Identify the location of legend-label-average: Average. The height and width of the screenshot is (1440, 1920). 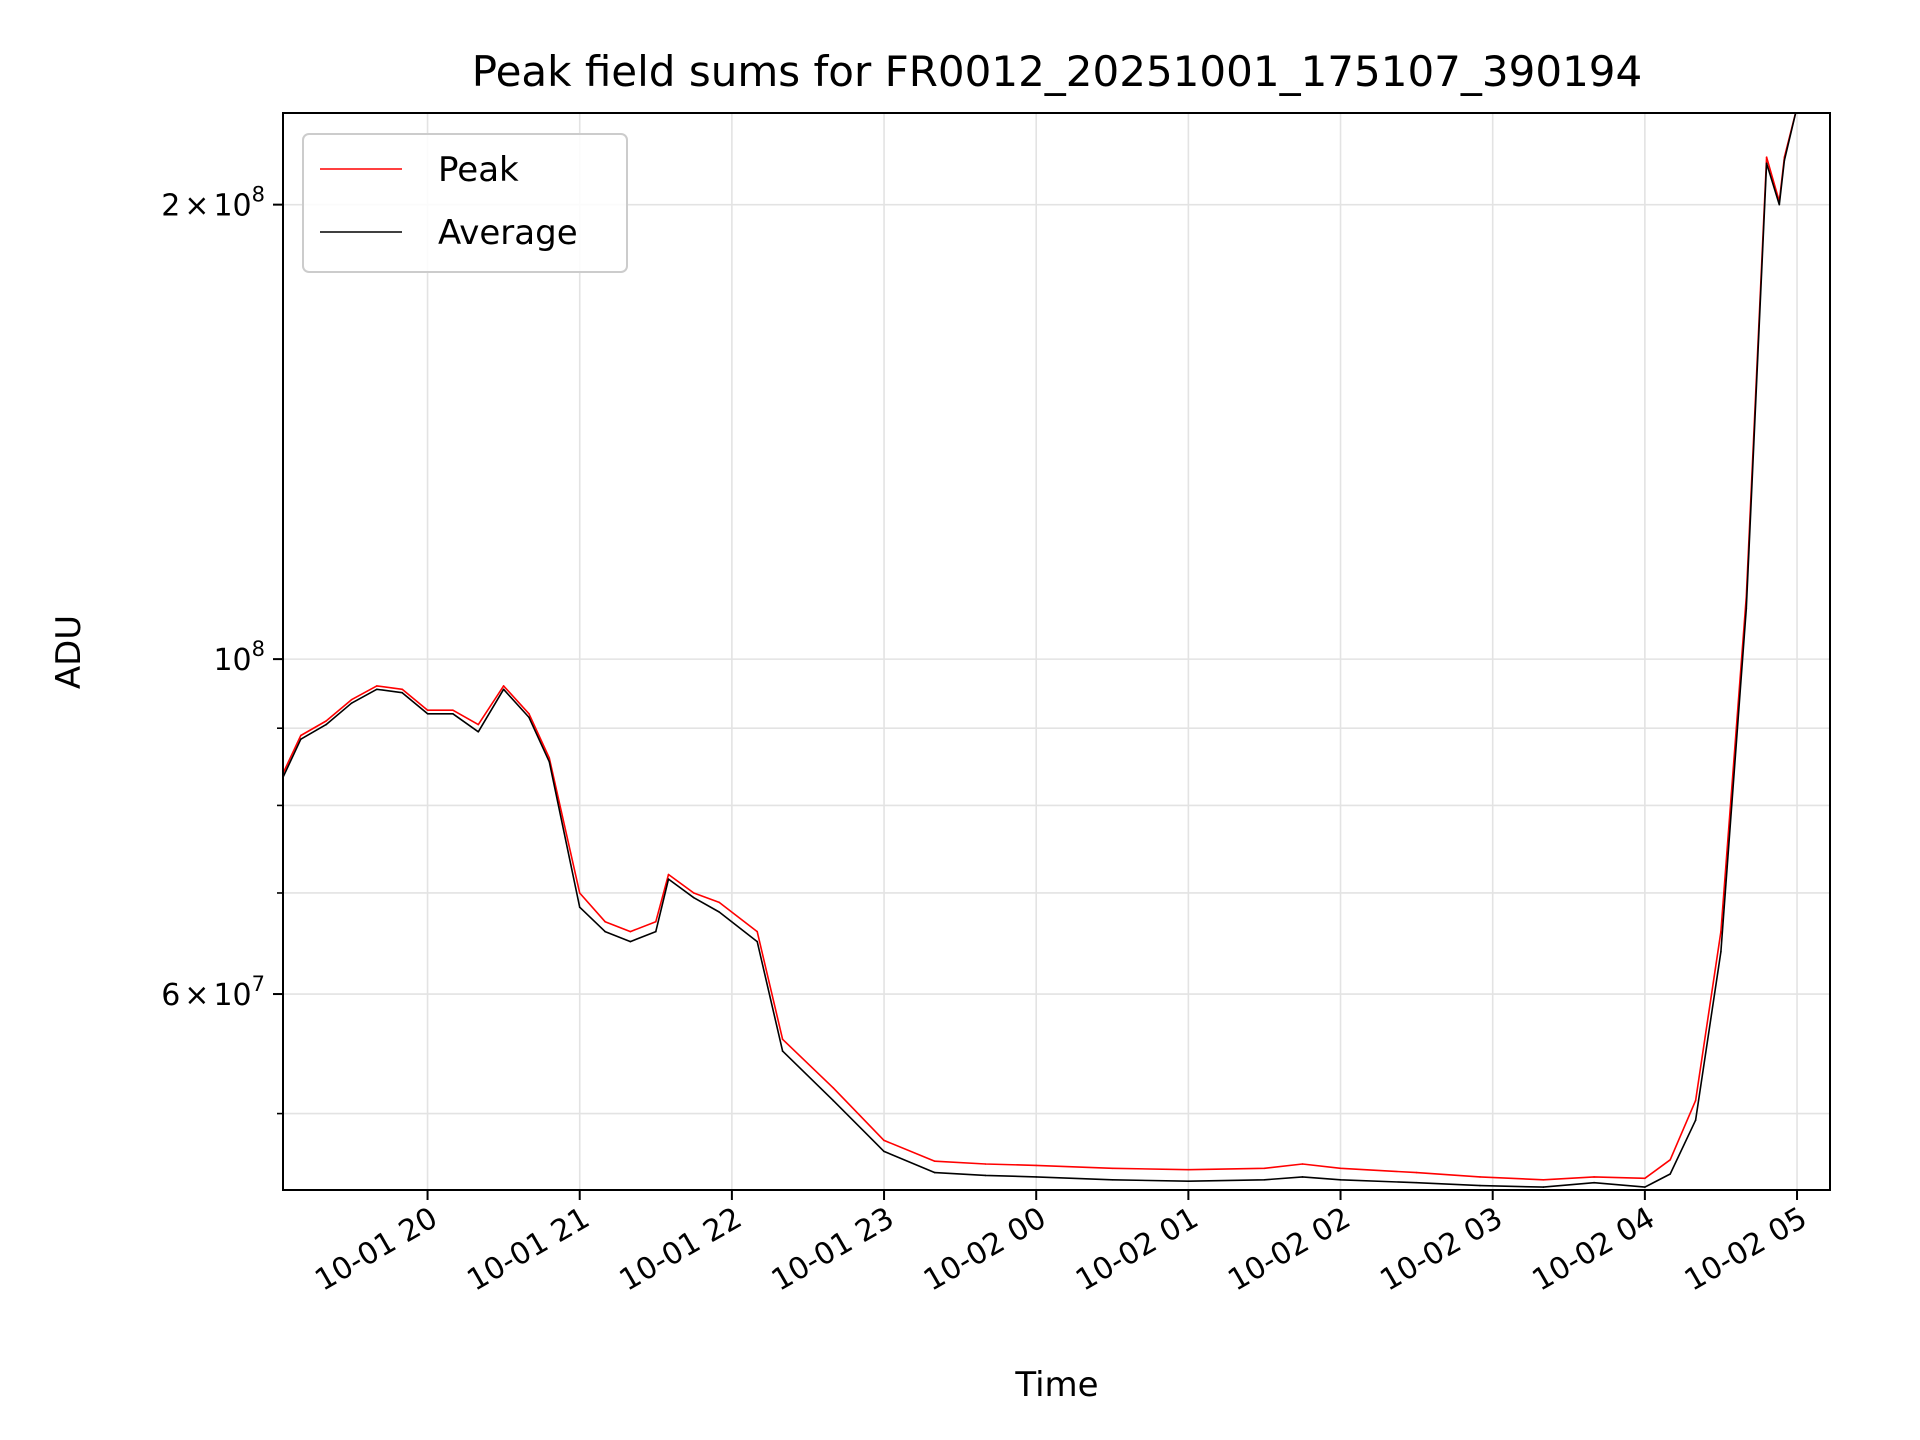
(508, 233).